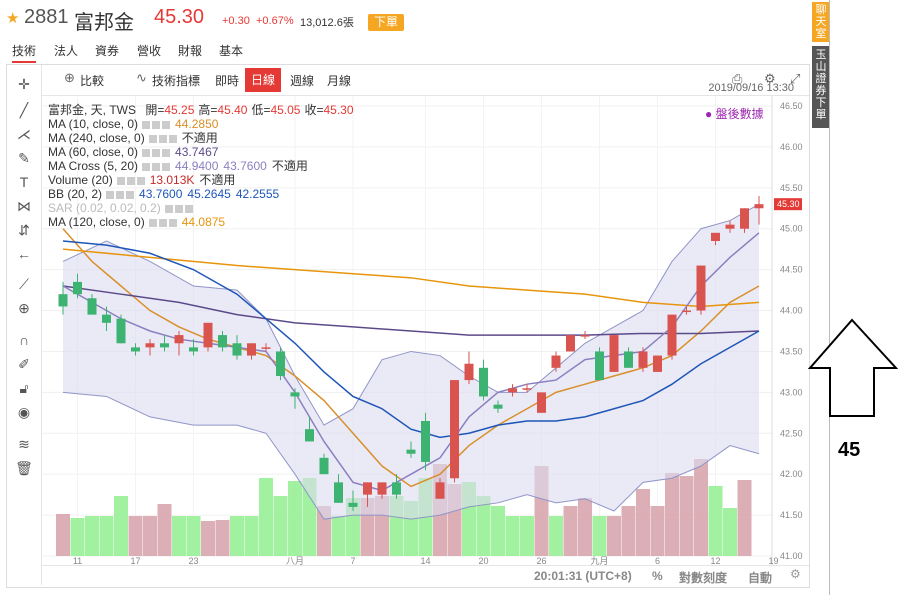 The image size is (900, 595). What do you see at coordinates (791, 556) in the screenshot?
I see `y-tick-label: 41.00` at bounding box center [791, 556].